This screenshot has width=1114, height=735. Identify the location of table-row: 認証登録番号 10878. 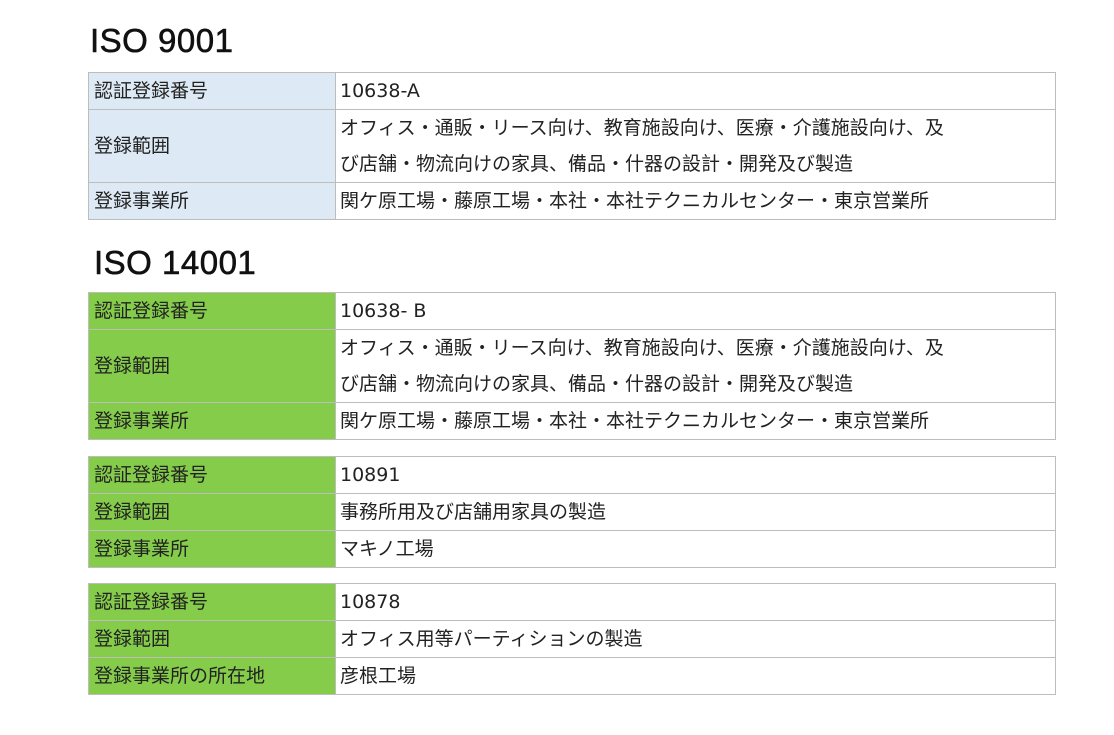
(572, 602).